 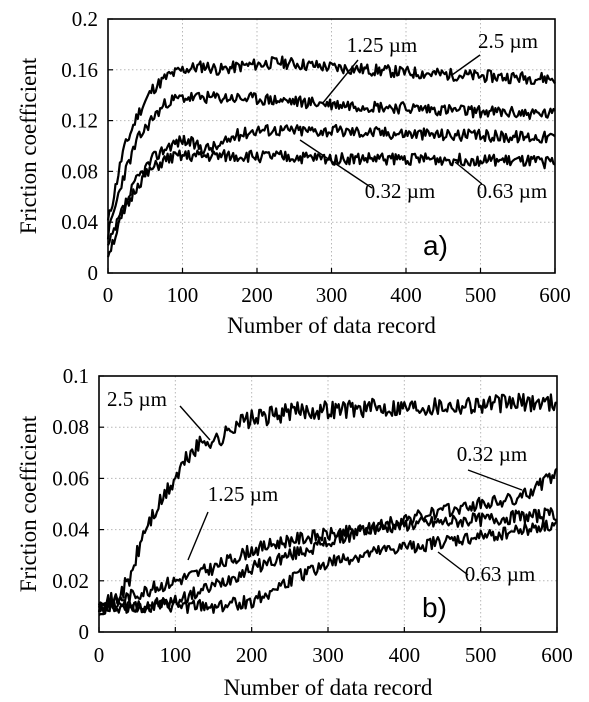 What do you see at coordinates (79, 70) in the screenshot?
I see `y-tick-label: 0.16` at bounding box center [79, 70].